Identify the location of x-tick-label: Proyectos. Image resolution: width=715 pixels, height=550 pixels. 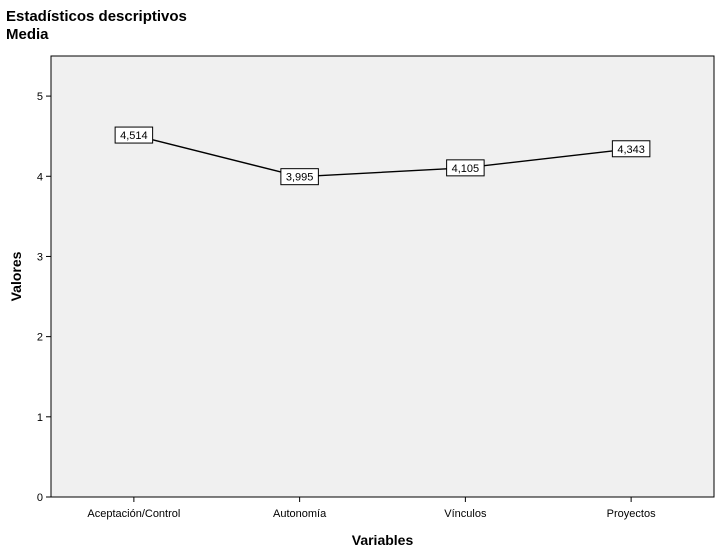
(631, 514).